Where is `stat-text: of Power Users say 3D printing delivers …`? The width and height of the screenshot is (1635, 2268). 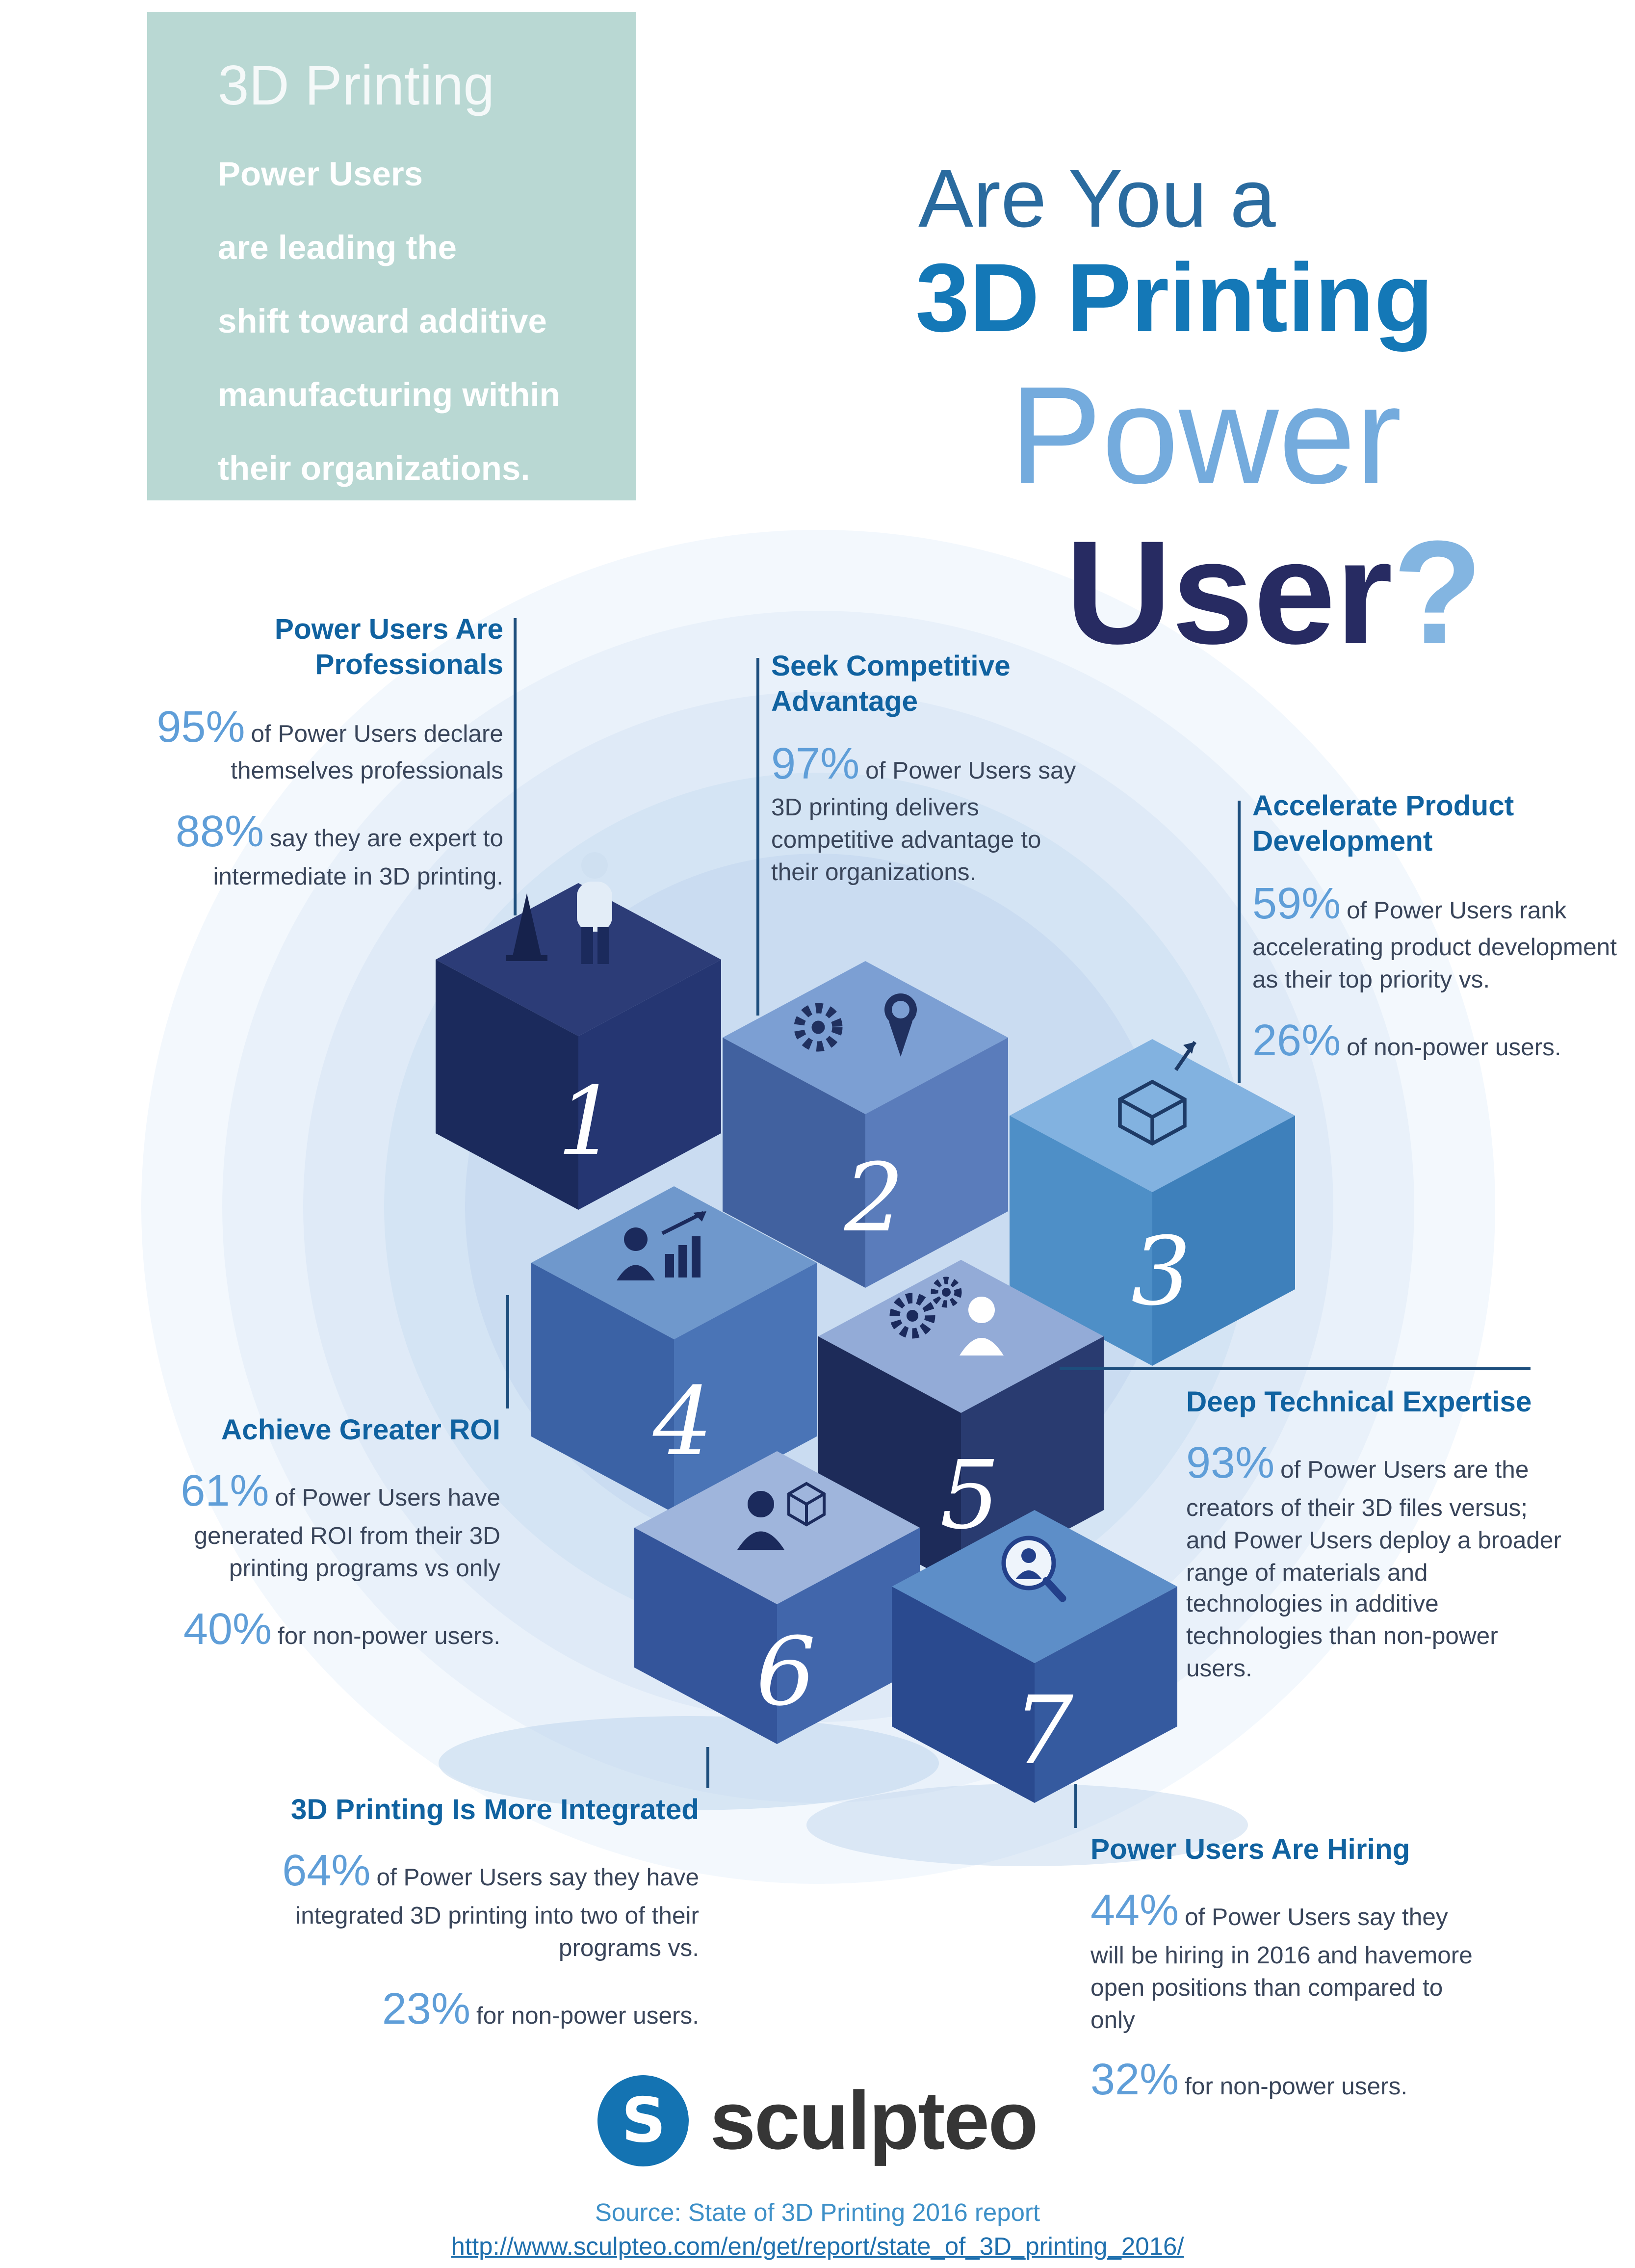 stat-text: of Power Users say 3D printing delivers … is located at coordinates (924, 821).